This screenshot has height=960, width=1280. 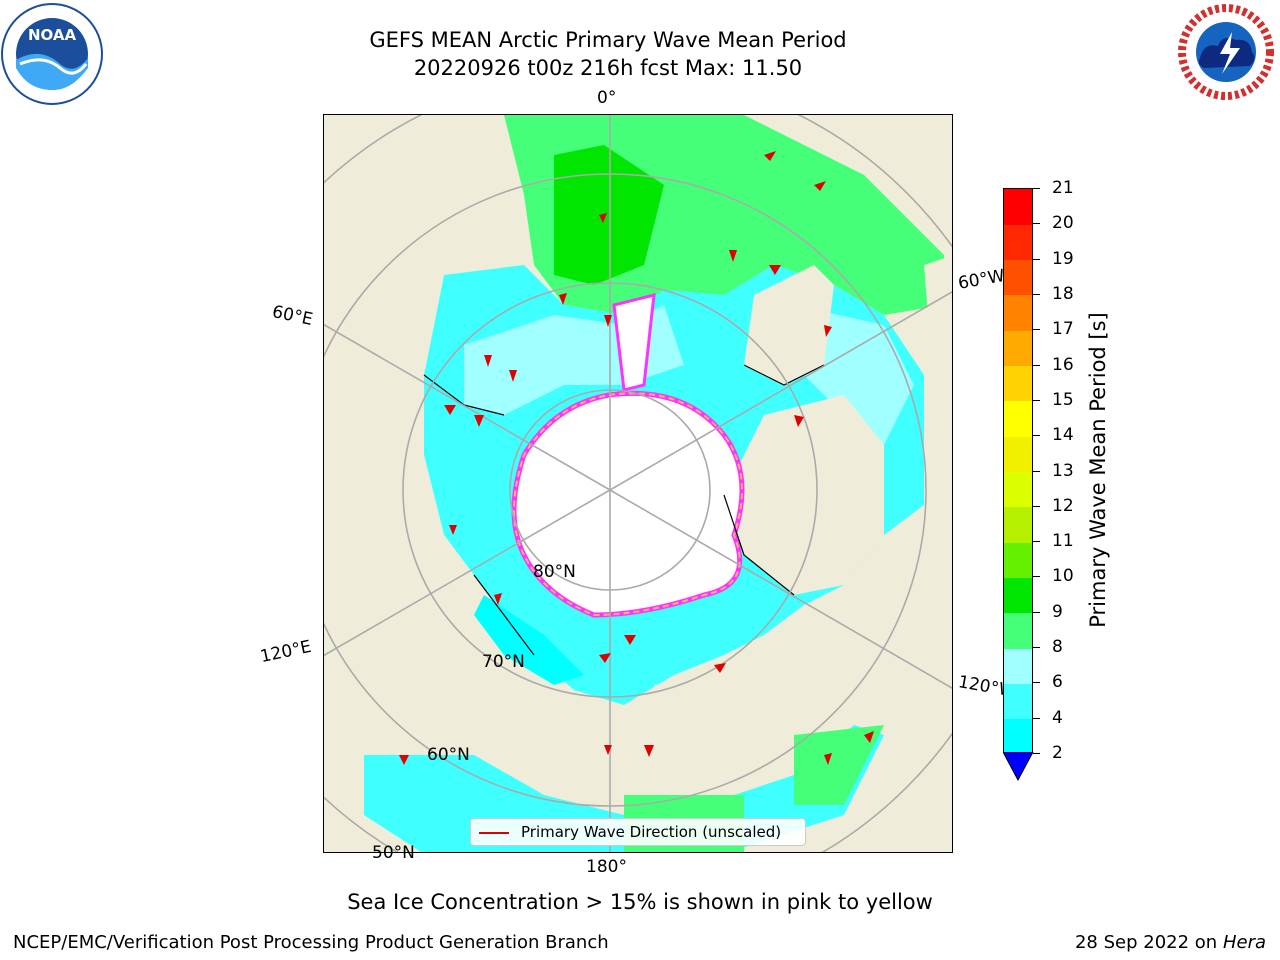 What do you see at coordinates (1098, 470) in the screenshot?
I see `colorbar-title: Primary Wave Mean Period [s]` at bounding box center [1098, 470].